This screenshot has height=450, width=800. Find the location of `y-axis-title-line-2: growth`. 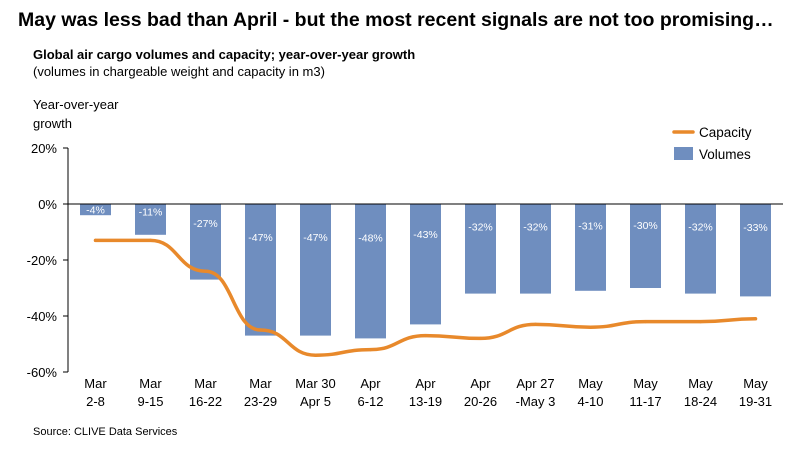

y-axis-title-line-2: growth is located at coordinates (53, 123).